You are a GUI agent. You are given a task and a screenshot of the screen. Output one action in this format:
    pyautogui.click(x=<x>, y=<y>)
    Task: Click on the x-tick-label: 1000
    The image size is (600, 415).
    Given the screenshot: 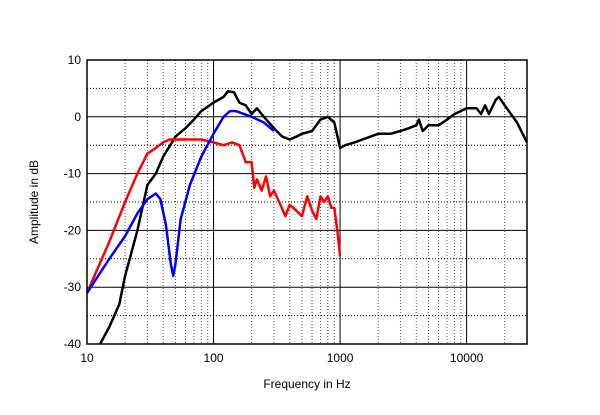 What is the action you would take?
    pyautogui.click(x=340, y=358)
    